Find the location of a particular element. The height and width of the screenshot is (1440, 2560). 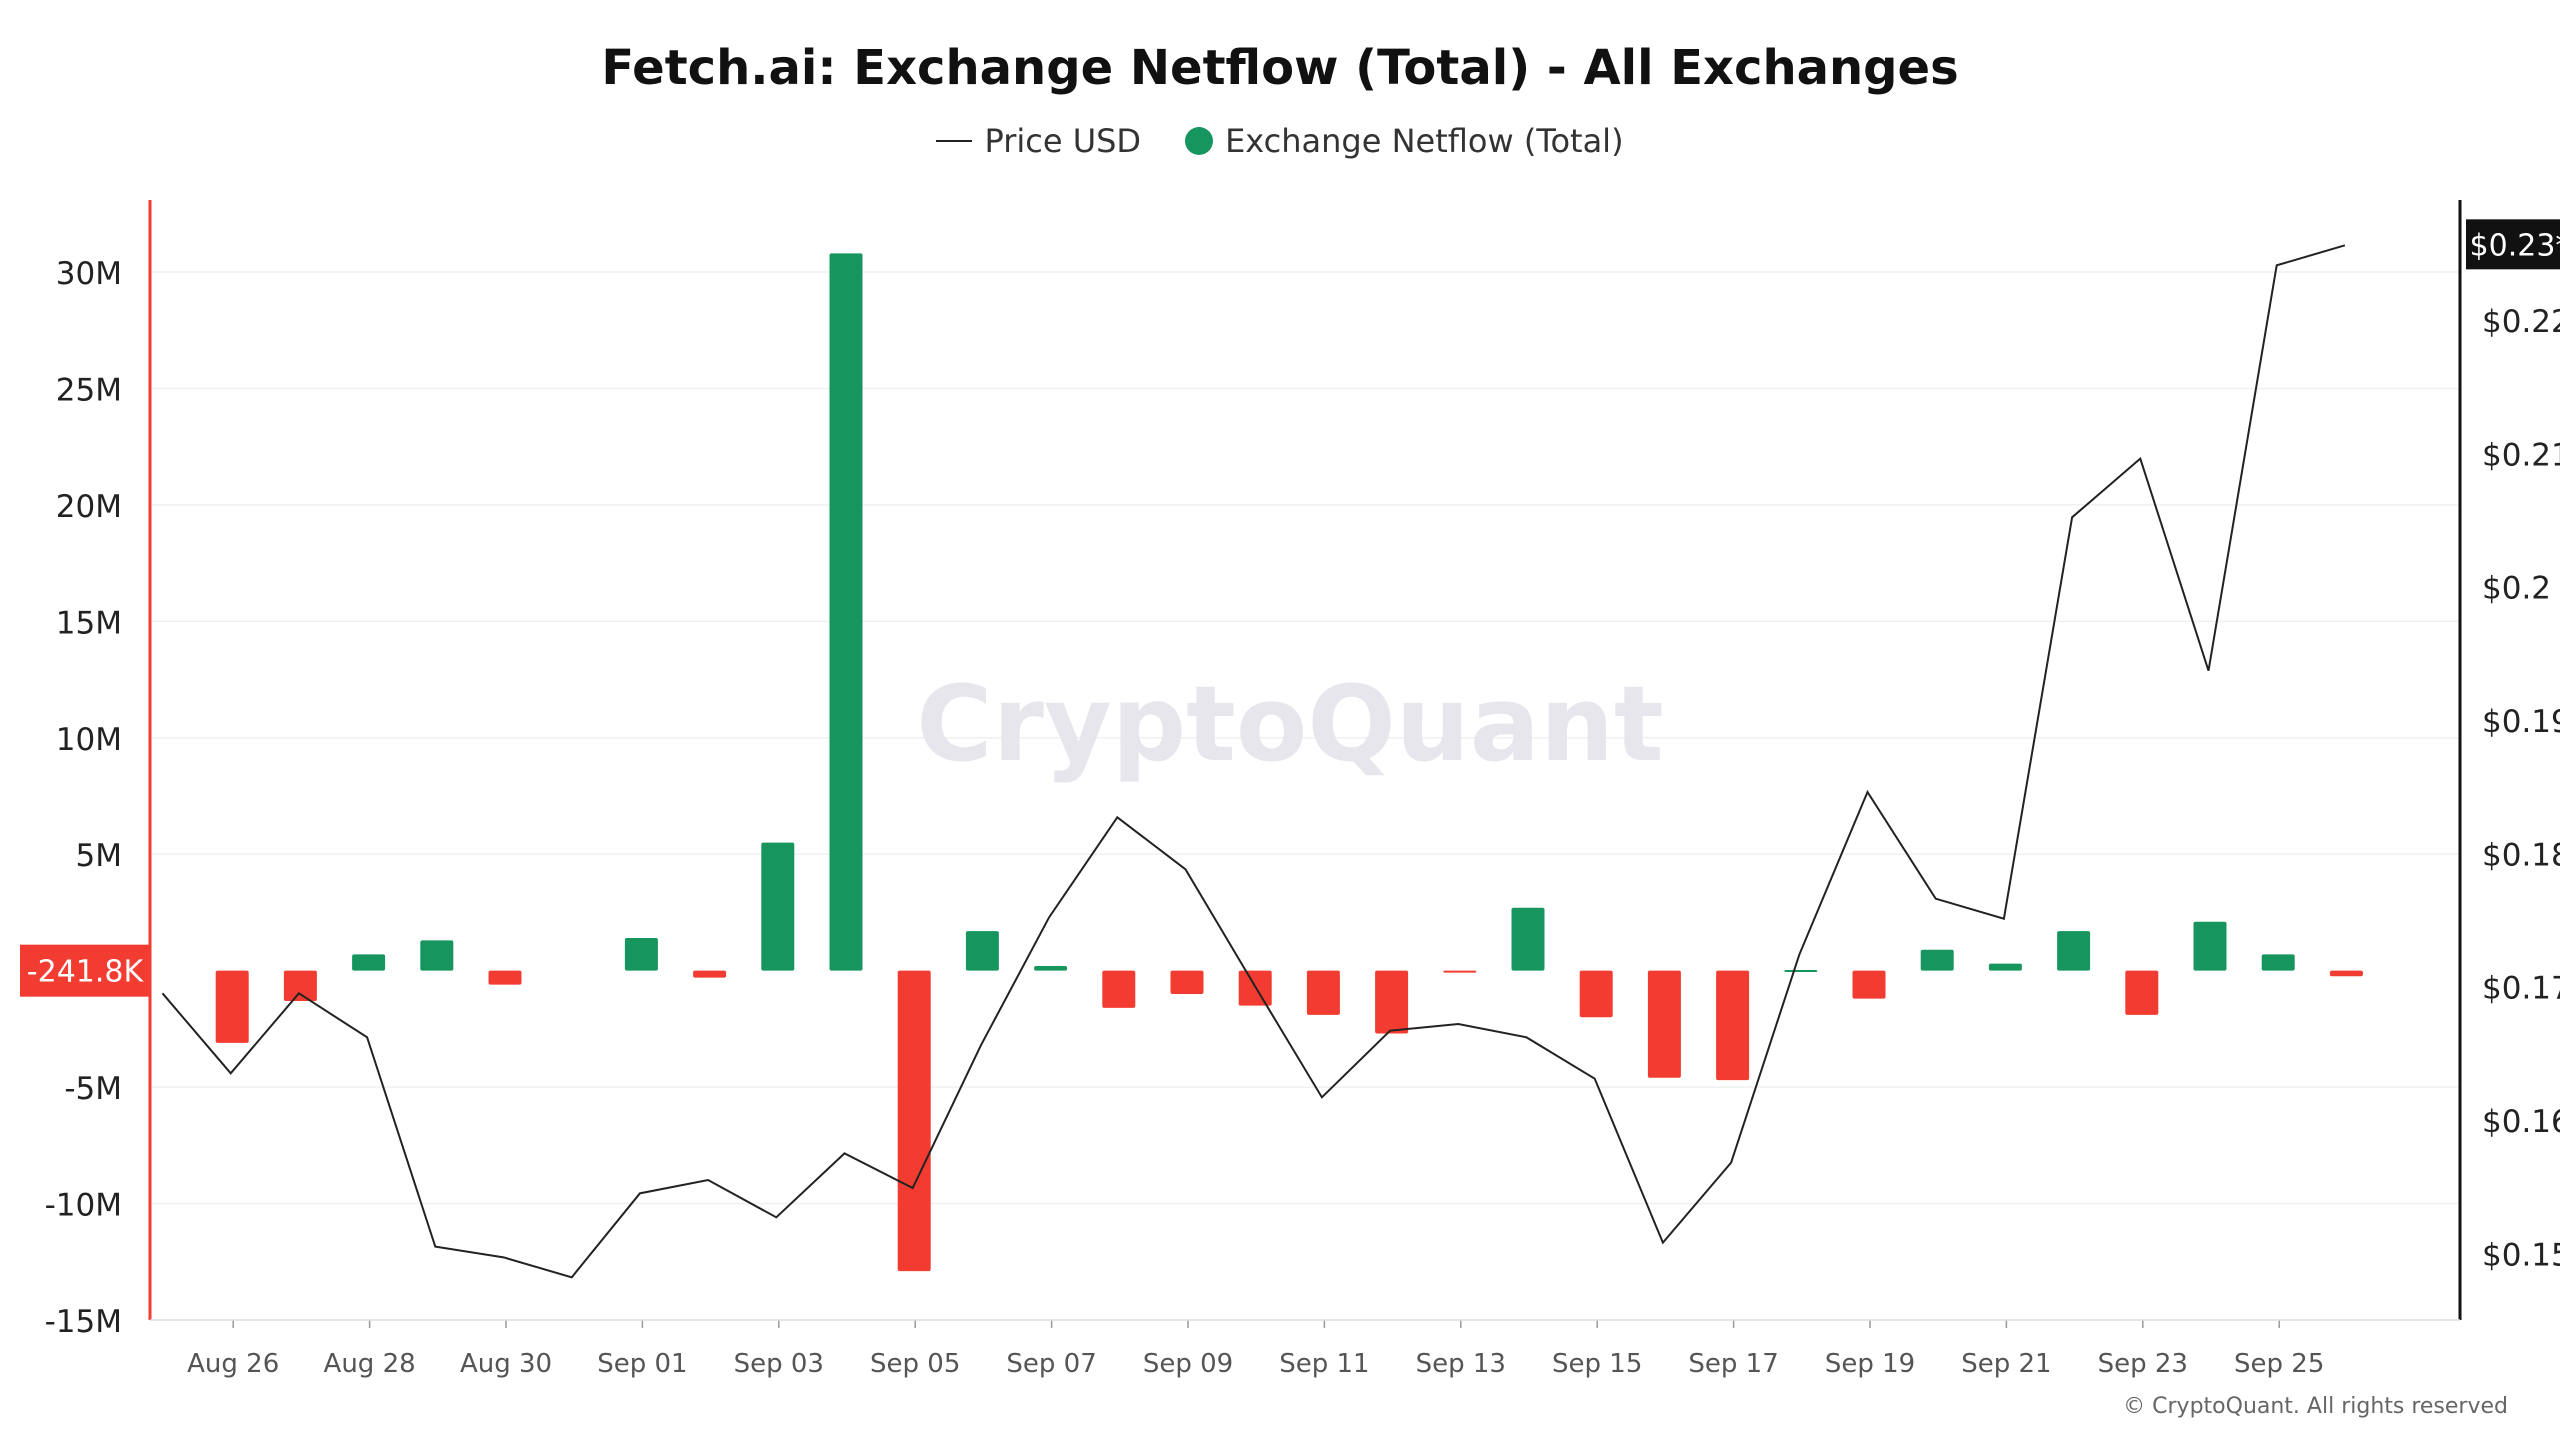

x-tick-label: Sep 03 is located at coordinates (779, 1364).